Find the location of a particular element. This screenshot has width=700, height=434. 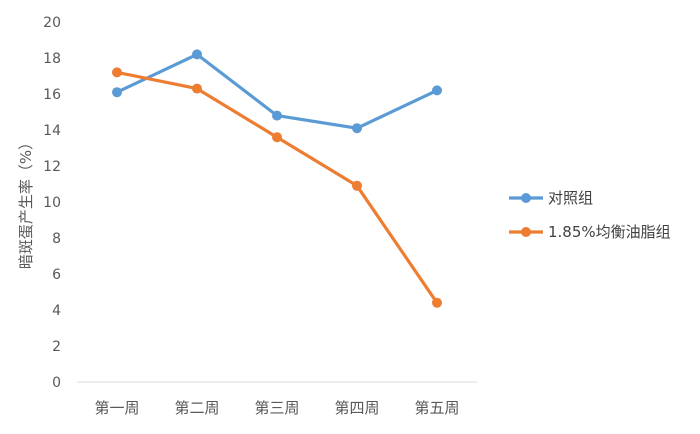

x-tick-label: 第四周 is located at coordinates (356, 408).